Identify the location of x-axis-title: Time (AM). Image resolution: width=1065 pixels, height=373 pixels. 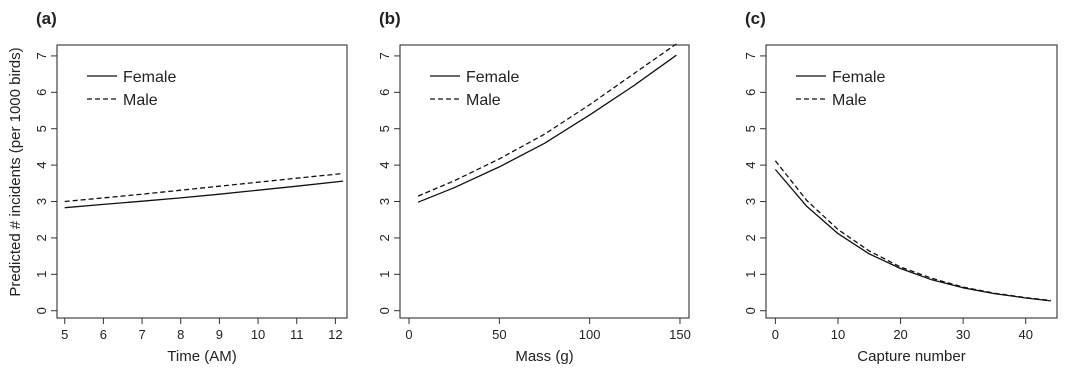
(201, 356).